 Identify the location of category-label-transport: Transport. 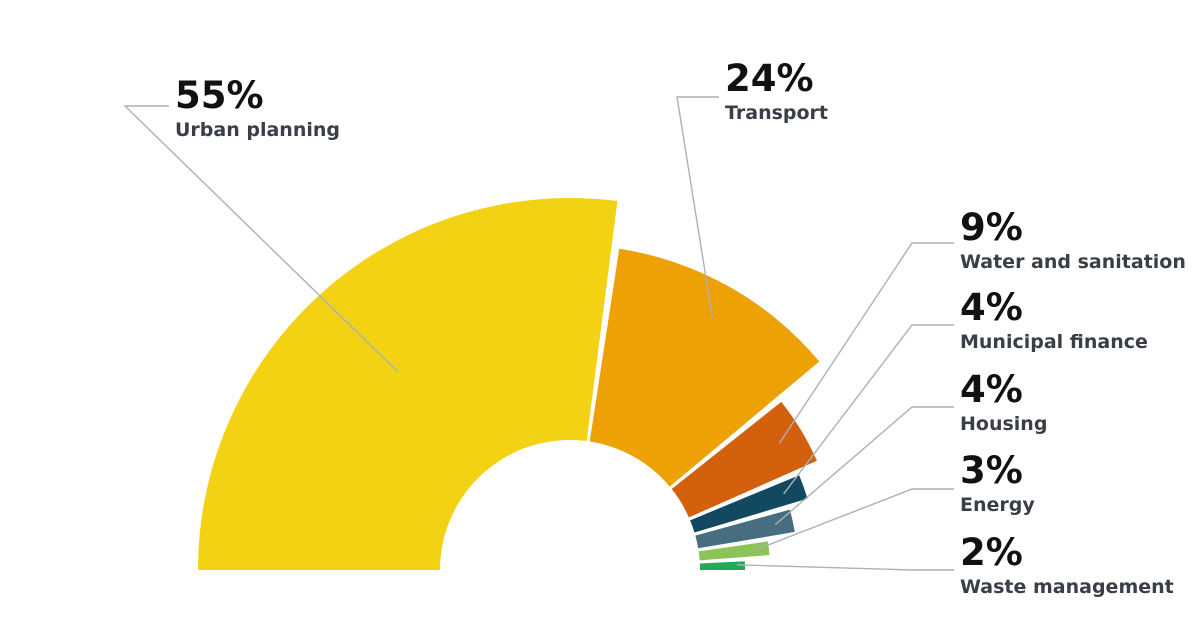
(776, 113).